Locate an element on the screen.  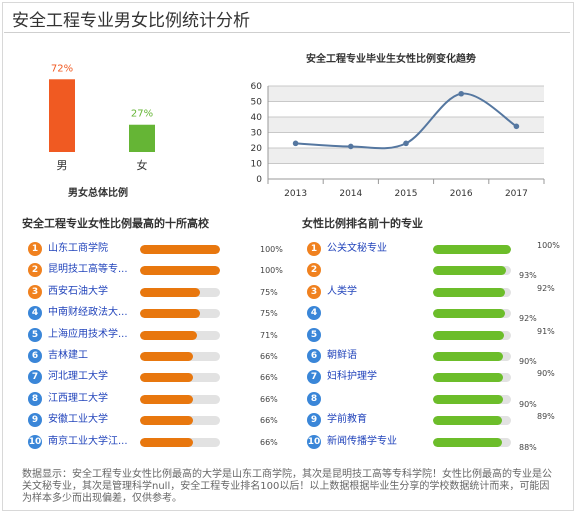
colleges-section-title: 安全工程专业女性比例最高的十所高校 is located at coordinates (115, 223).